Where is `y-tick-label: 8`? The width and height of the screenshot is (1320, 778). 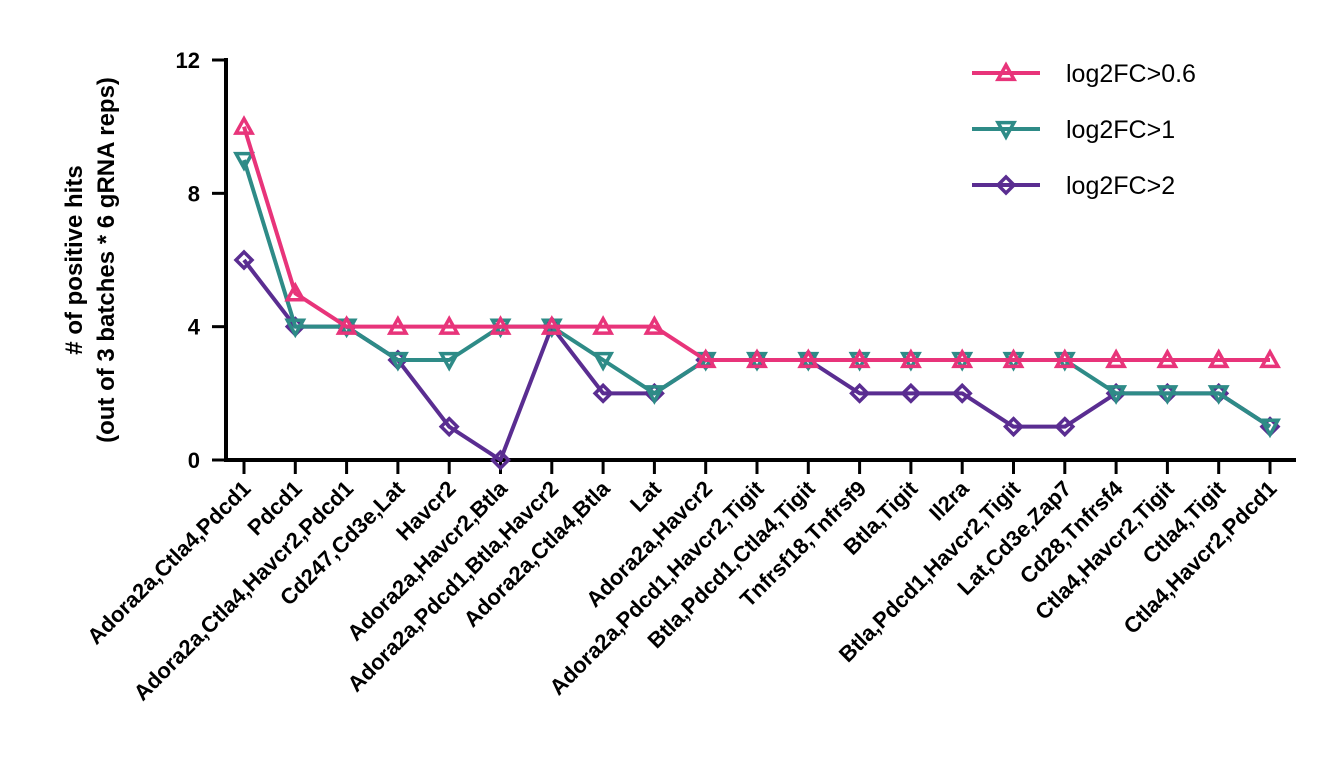
y-tick-label: 8 is located at coordinates (194, 193).